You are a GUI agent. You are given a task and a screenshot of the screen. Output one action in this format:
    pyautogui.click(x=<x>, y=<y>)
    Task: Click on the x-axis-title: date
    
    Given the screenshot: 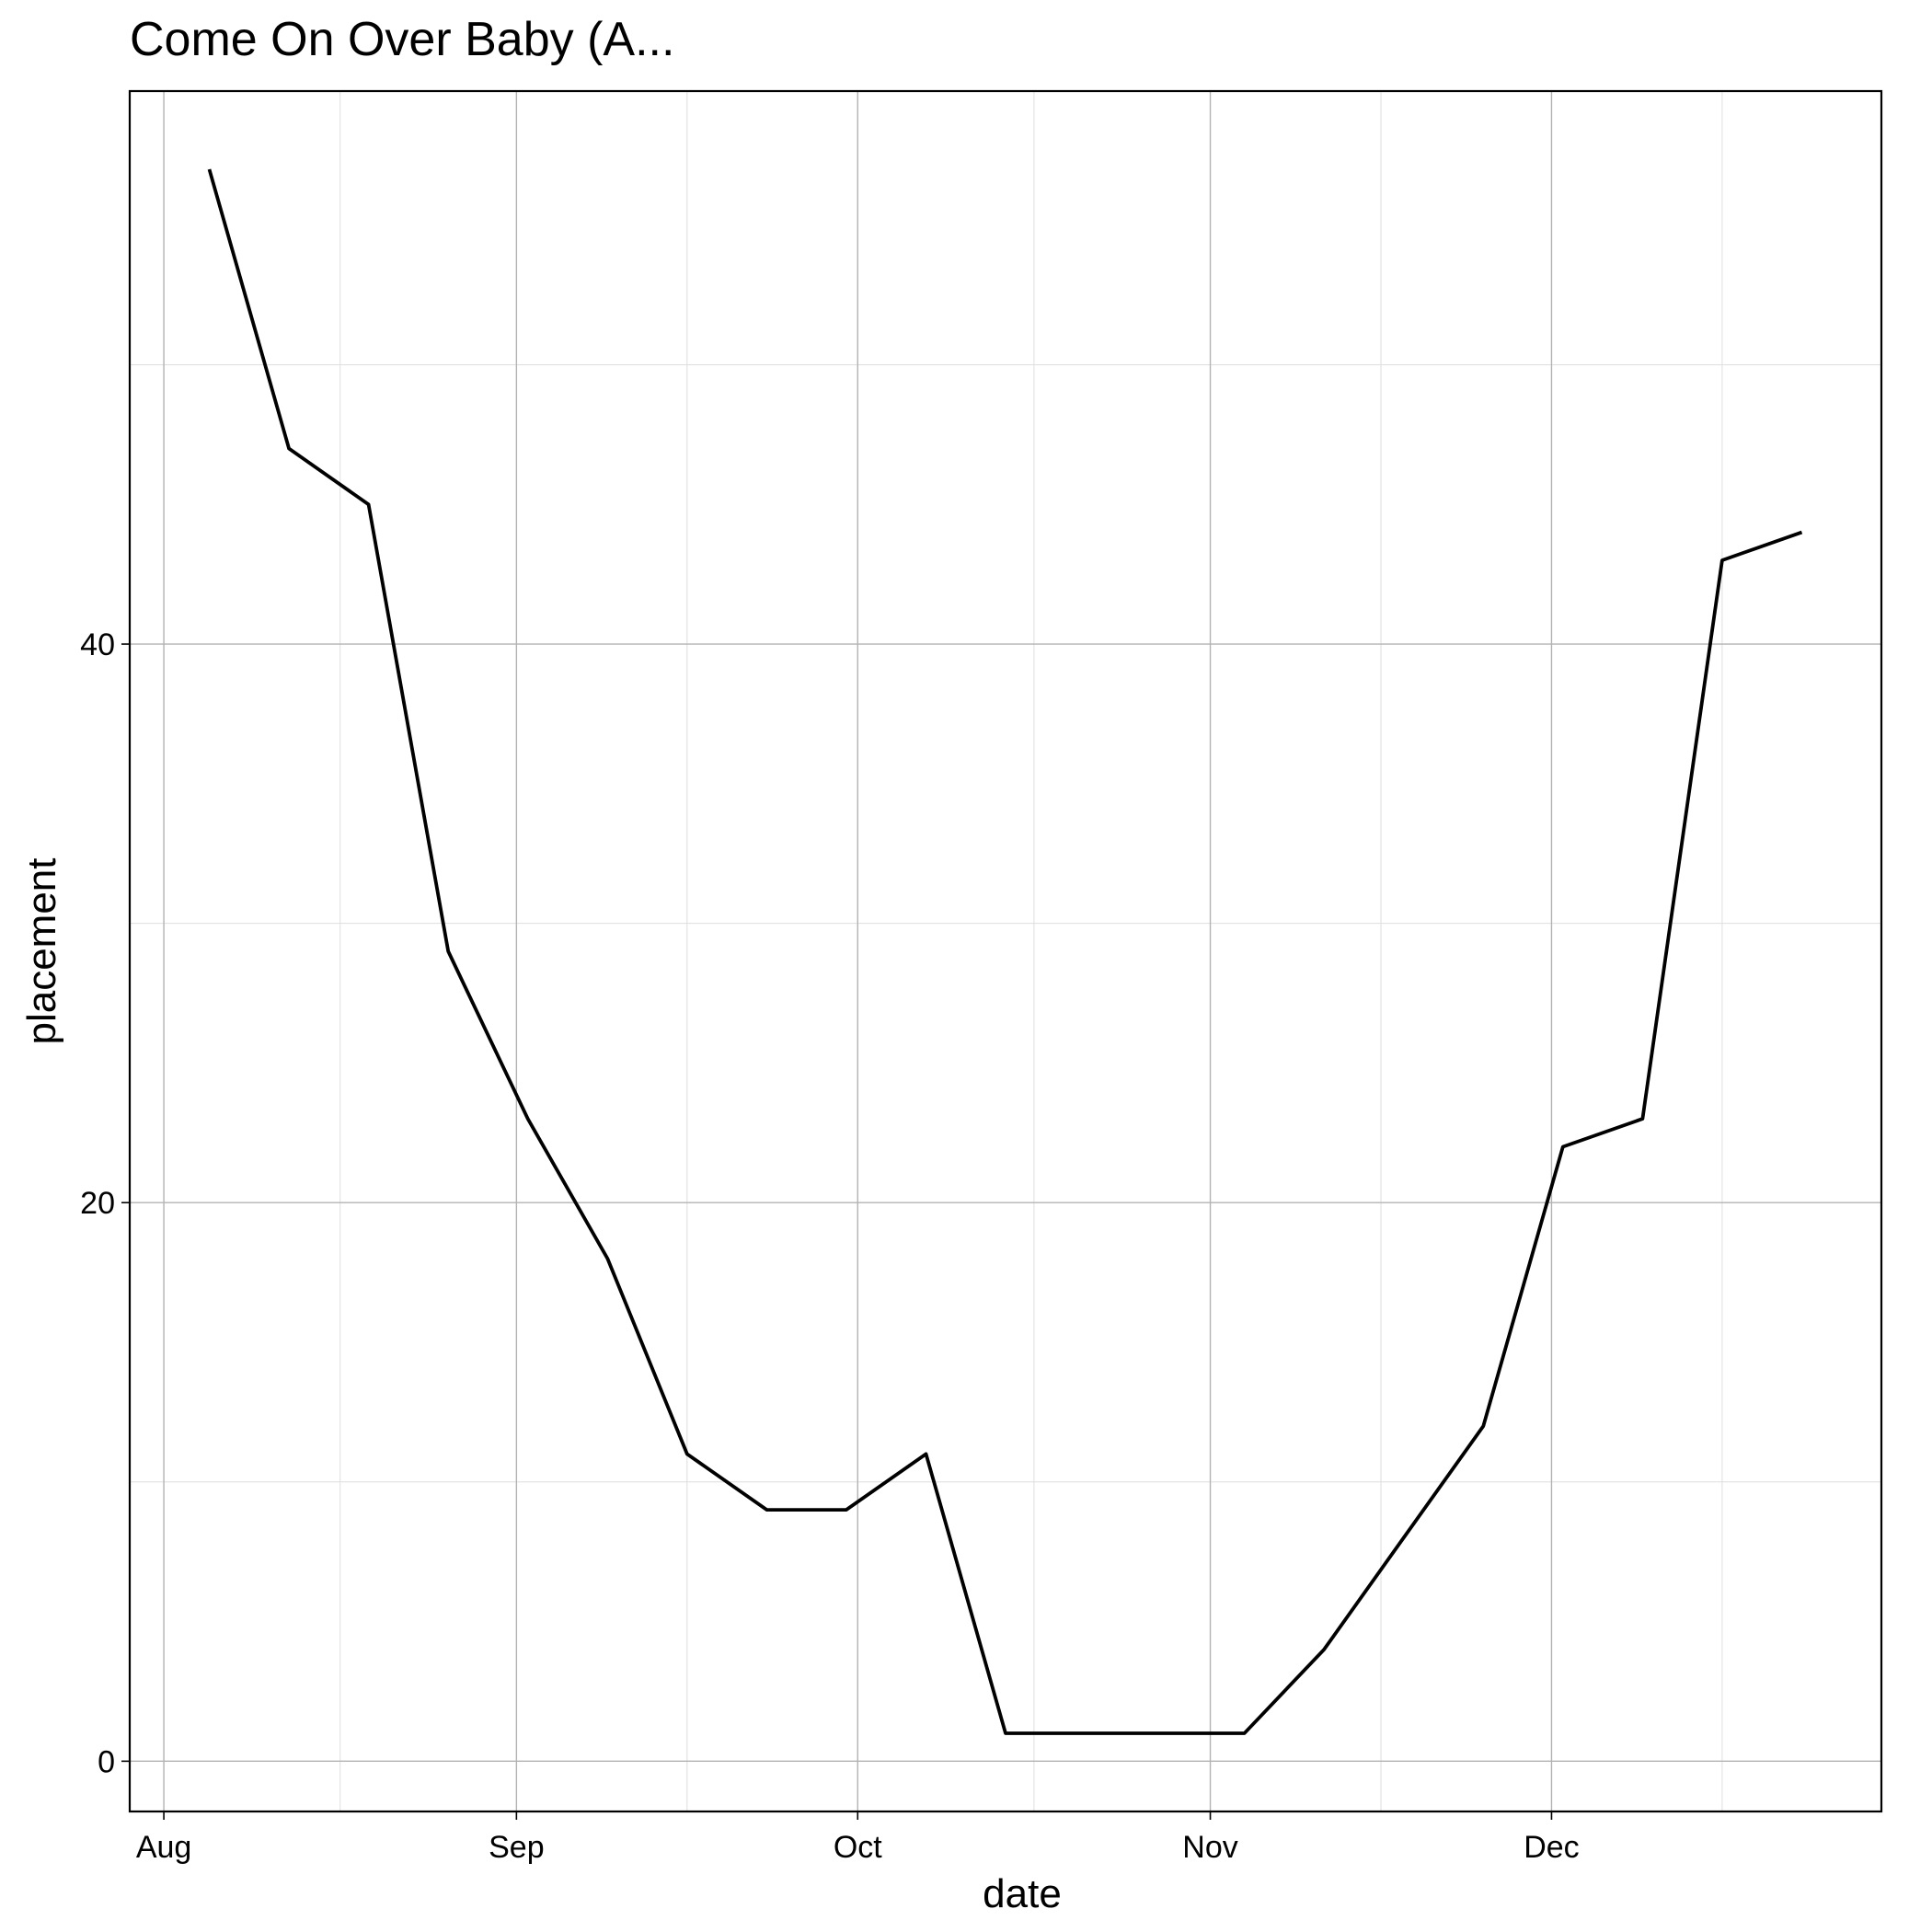 What is the action you would take?
    pyautogui.click(x=1022, y=1893)
    